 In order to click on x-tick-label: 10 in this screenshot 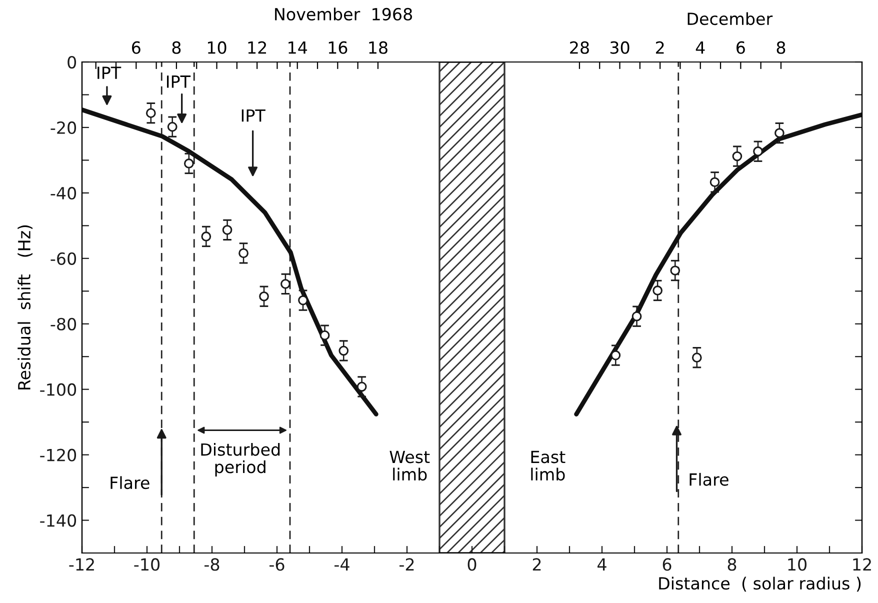, I will do `click(797, 564)`.